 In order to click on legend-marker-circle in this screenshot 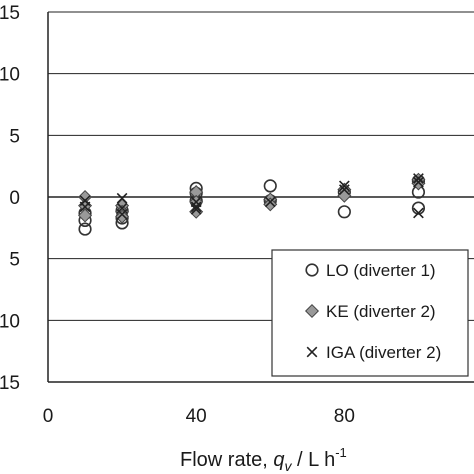, I will do `click(312, 270)`.